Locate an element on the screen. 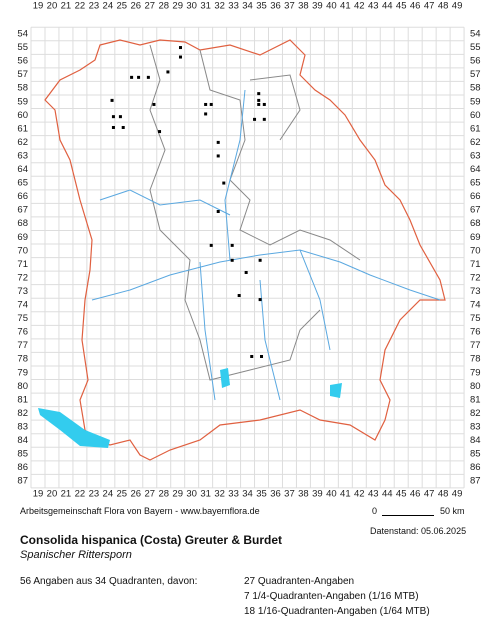 The width and height of the screenshot is (500, 620). column-label: 21 is located at coordinates (66, 6).